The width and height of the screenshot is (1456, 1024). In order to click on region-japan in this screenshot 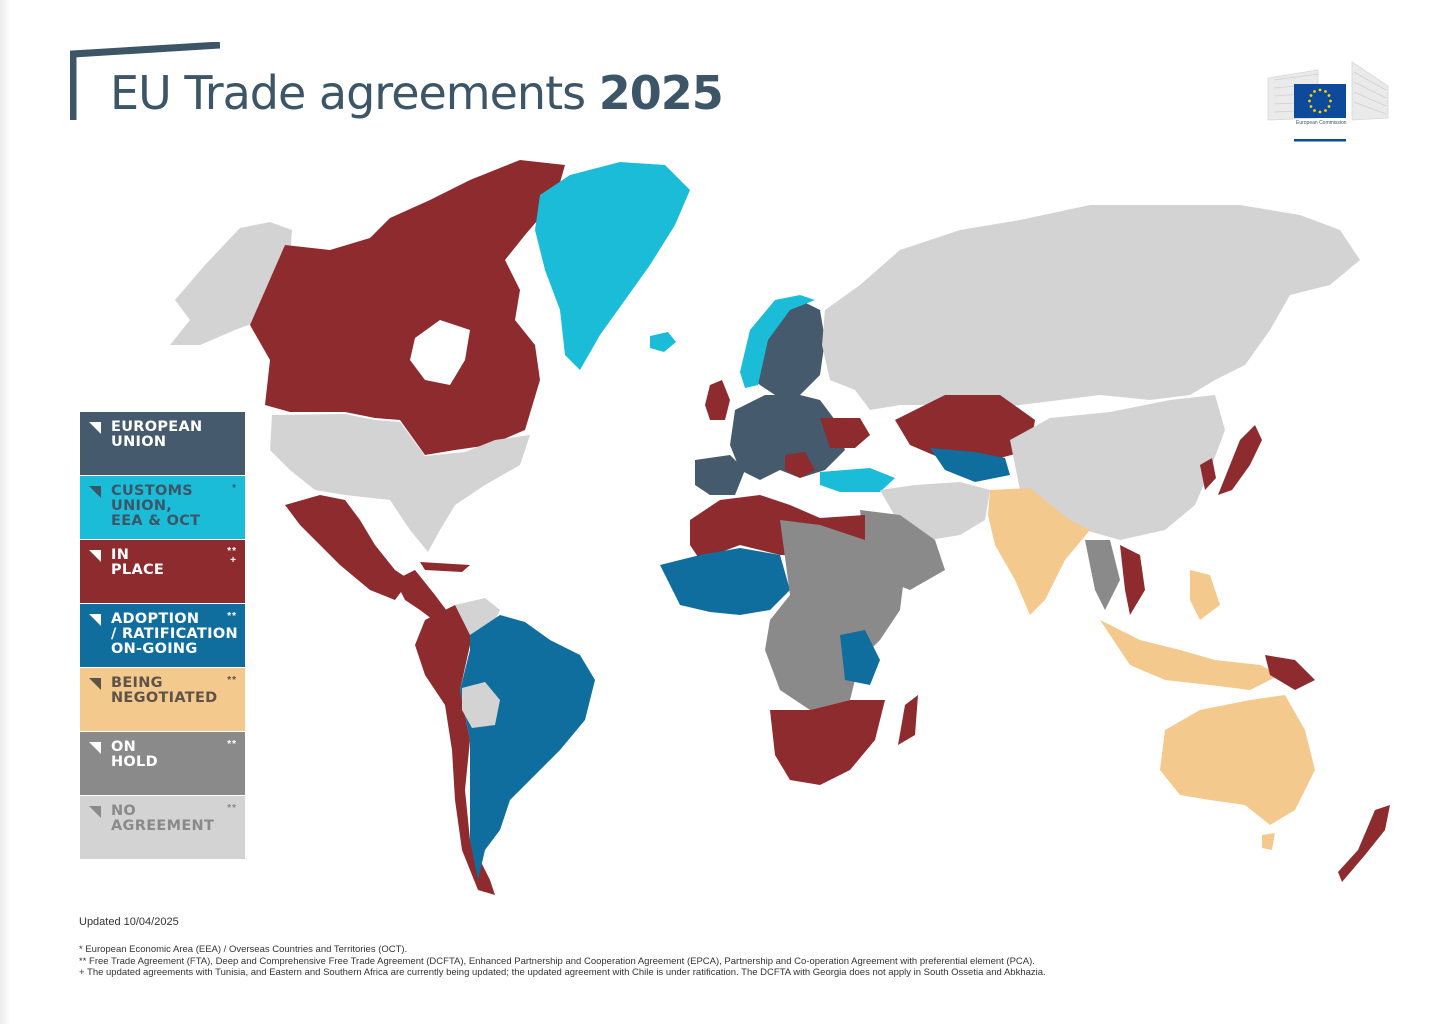, I will do `click(1240, 460)`.